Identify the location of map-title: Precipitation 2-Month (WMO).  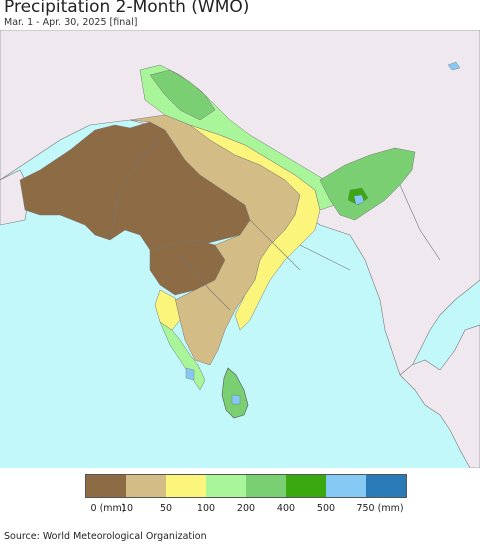
(127, 8).